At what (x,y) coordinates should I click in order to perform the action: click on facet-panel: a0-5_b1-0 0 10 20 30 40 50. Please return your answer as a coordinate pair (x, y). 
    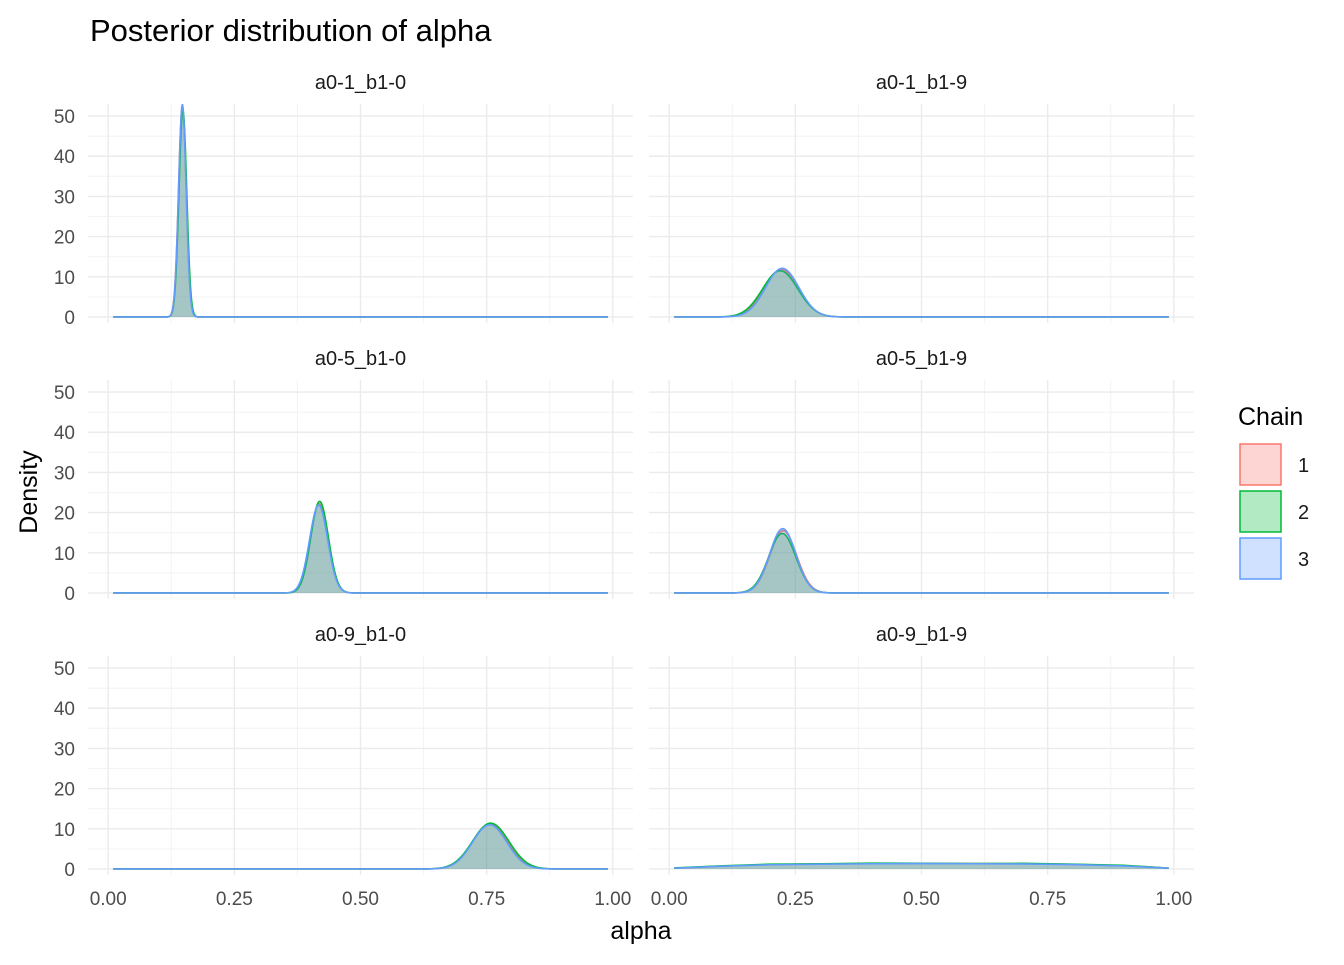
    Looking at the image, I should click on (343, 476).